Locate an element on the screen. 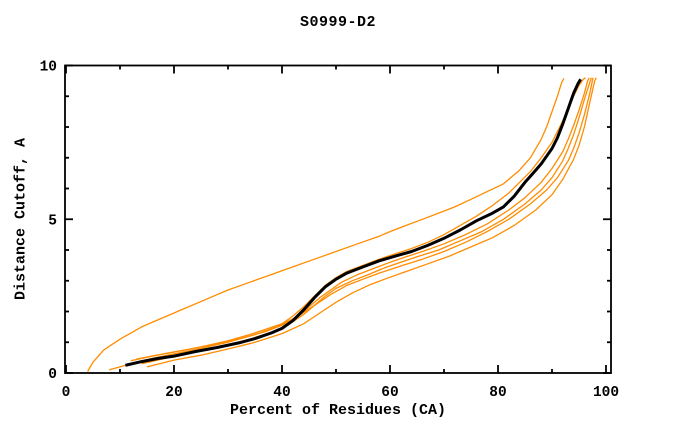 The width and height of the screenshot is (680, 440). y-tick-label: 0 is located at coordinates (52, 375).